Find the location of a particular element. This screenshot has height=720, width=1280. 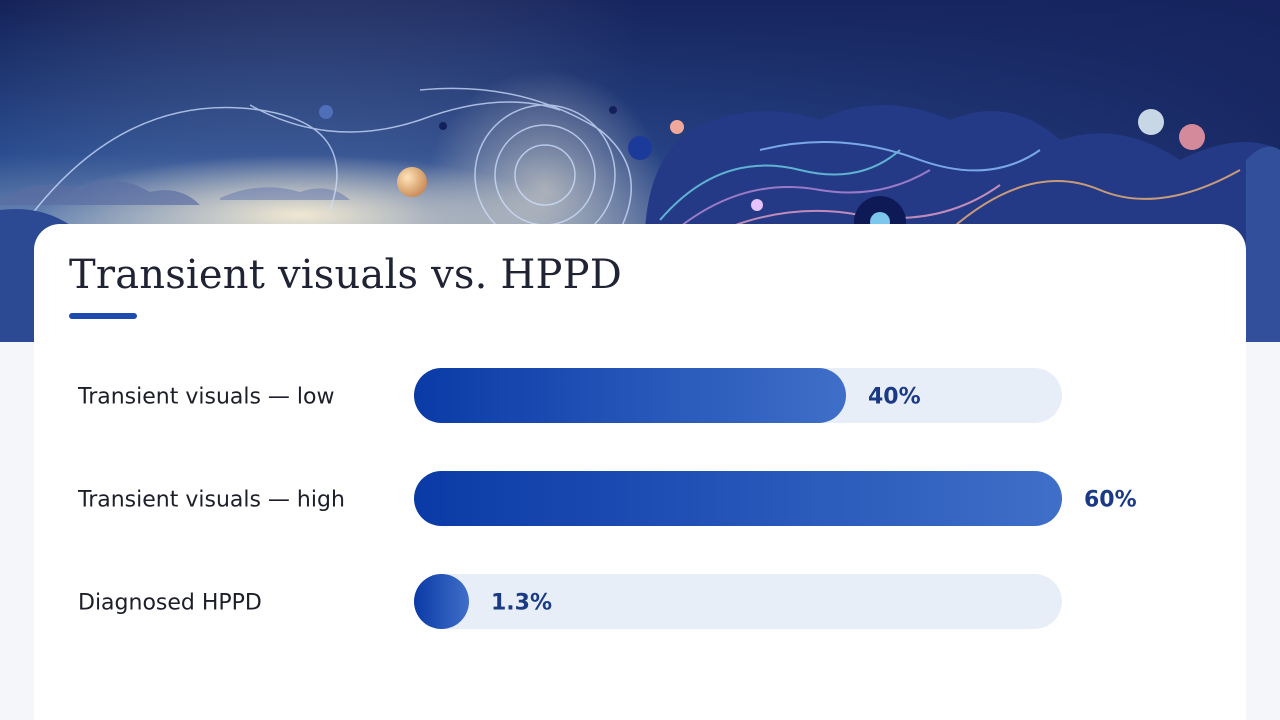

bar-diagnosed-hppd is located at coordinates (441, 601).